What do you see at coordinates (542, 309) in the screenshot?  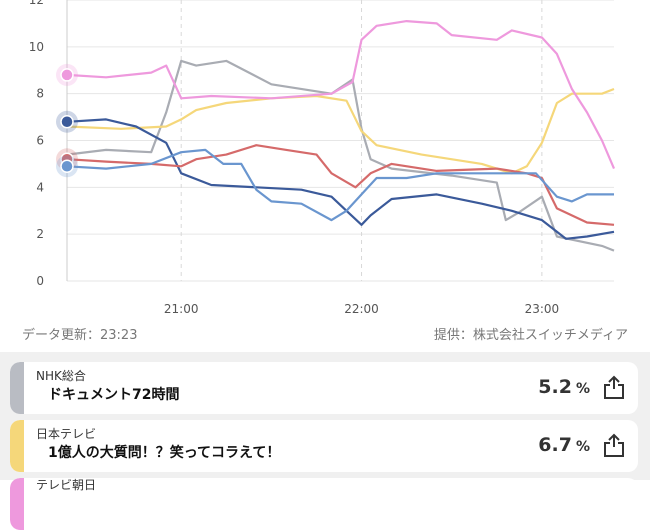 I see `x-tick-label: 23:00` at bounding box center [542, 309].